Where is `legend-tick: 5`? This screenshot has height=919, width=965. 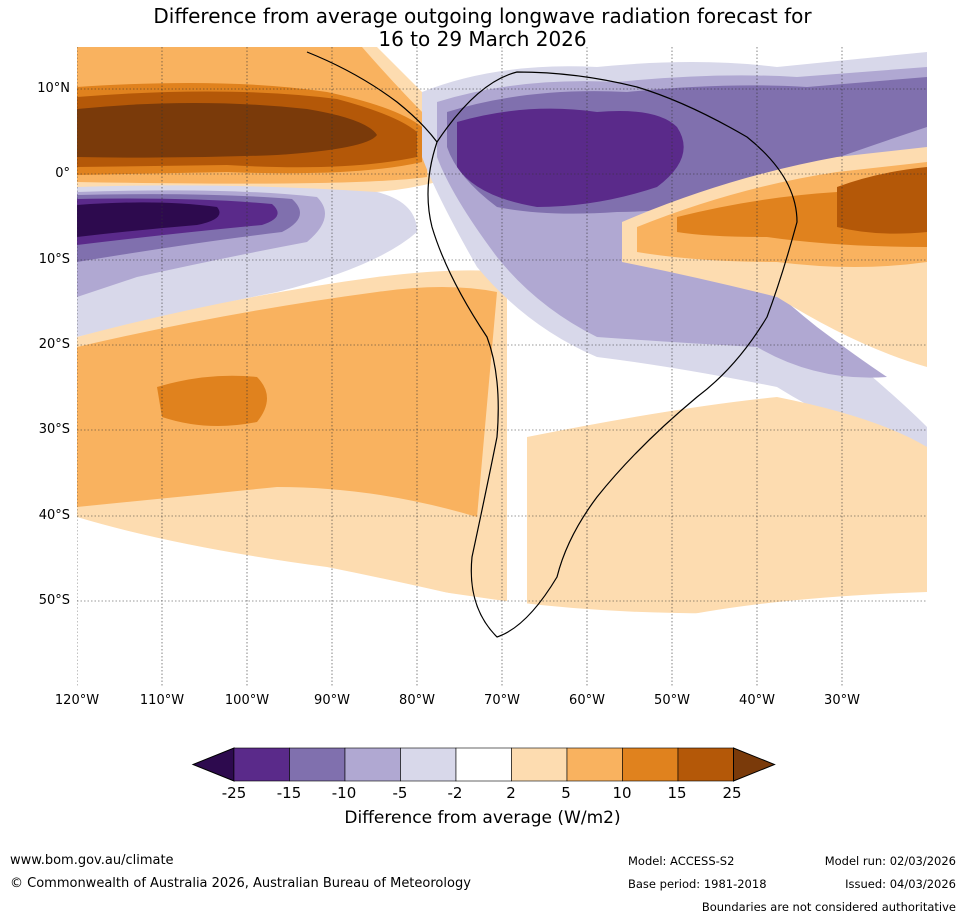
legend-tick: 5 is located at coordinates (566, 793).